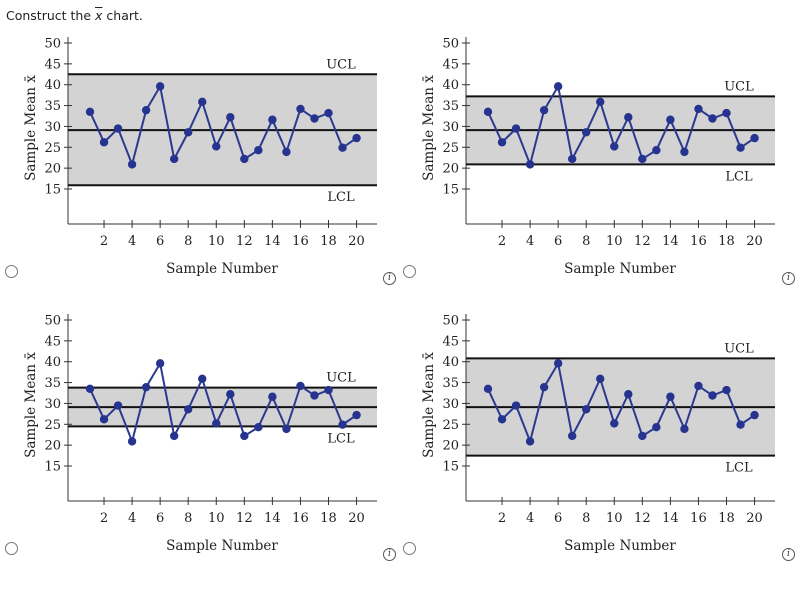  Describe the element at coordinates (788, 554) in the screenshot. I see `info-icon-option-d: i` at that location.